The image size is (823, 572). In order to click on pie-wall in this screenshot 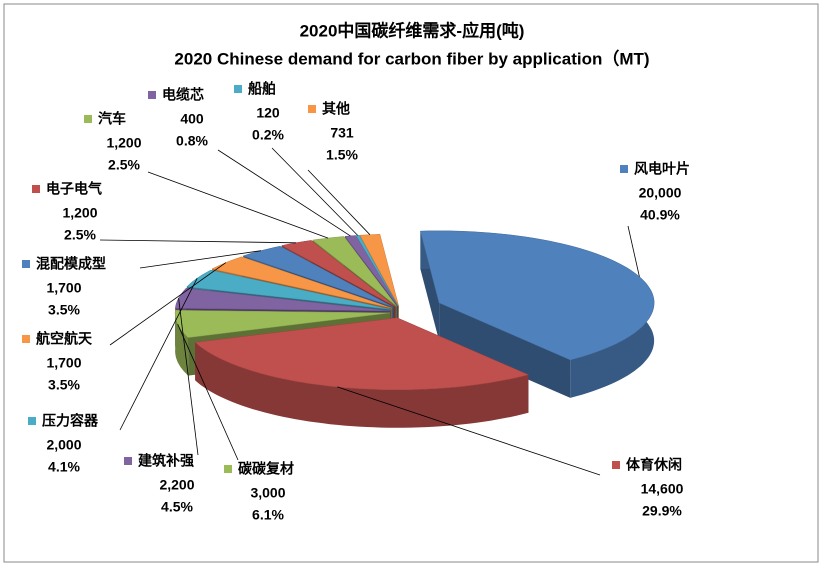, I will do `click(362, 385)`.